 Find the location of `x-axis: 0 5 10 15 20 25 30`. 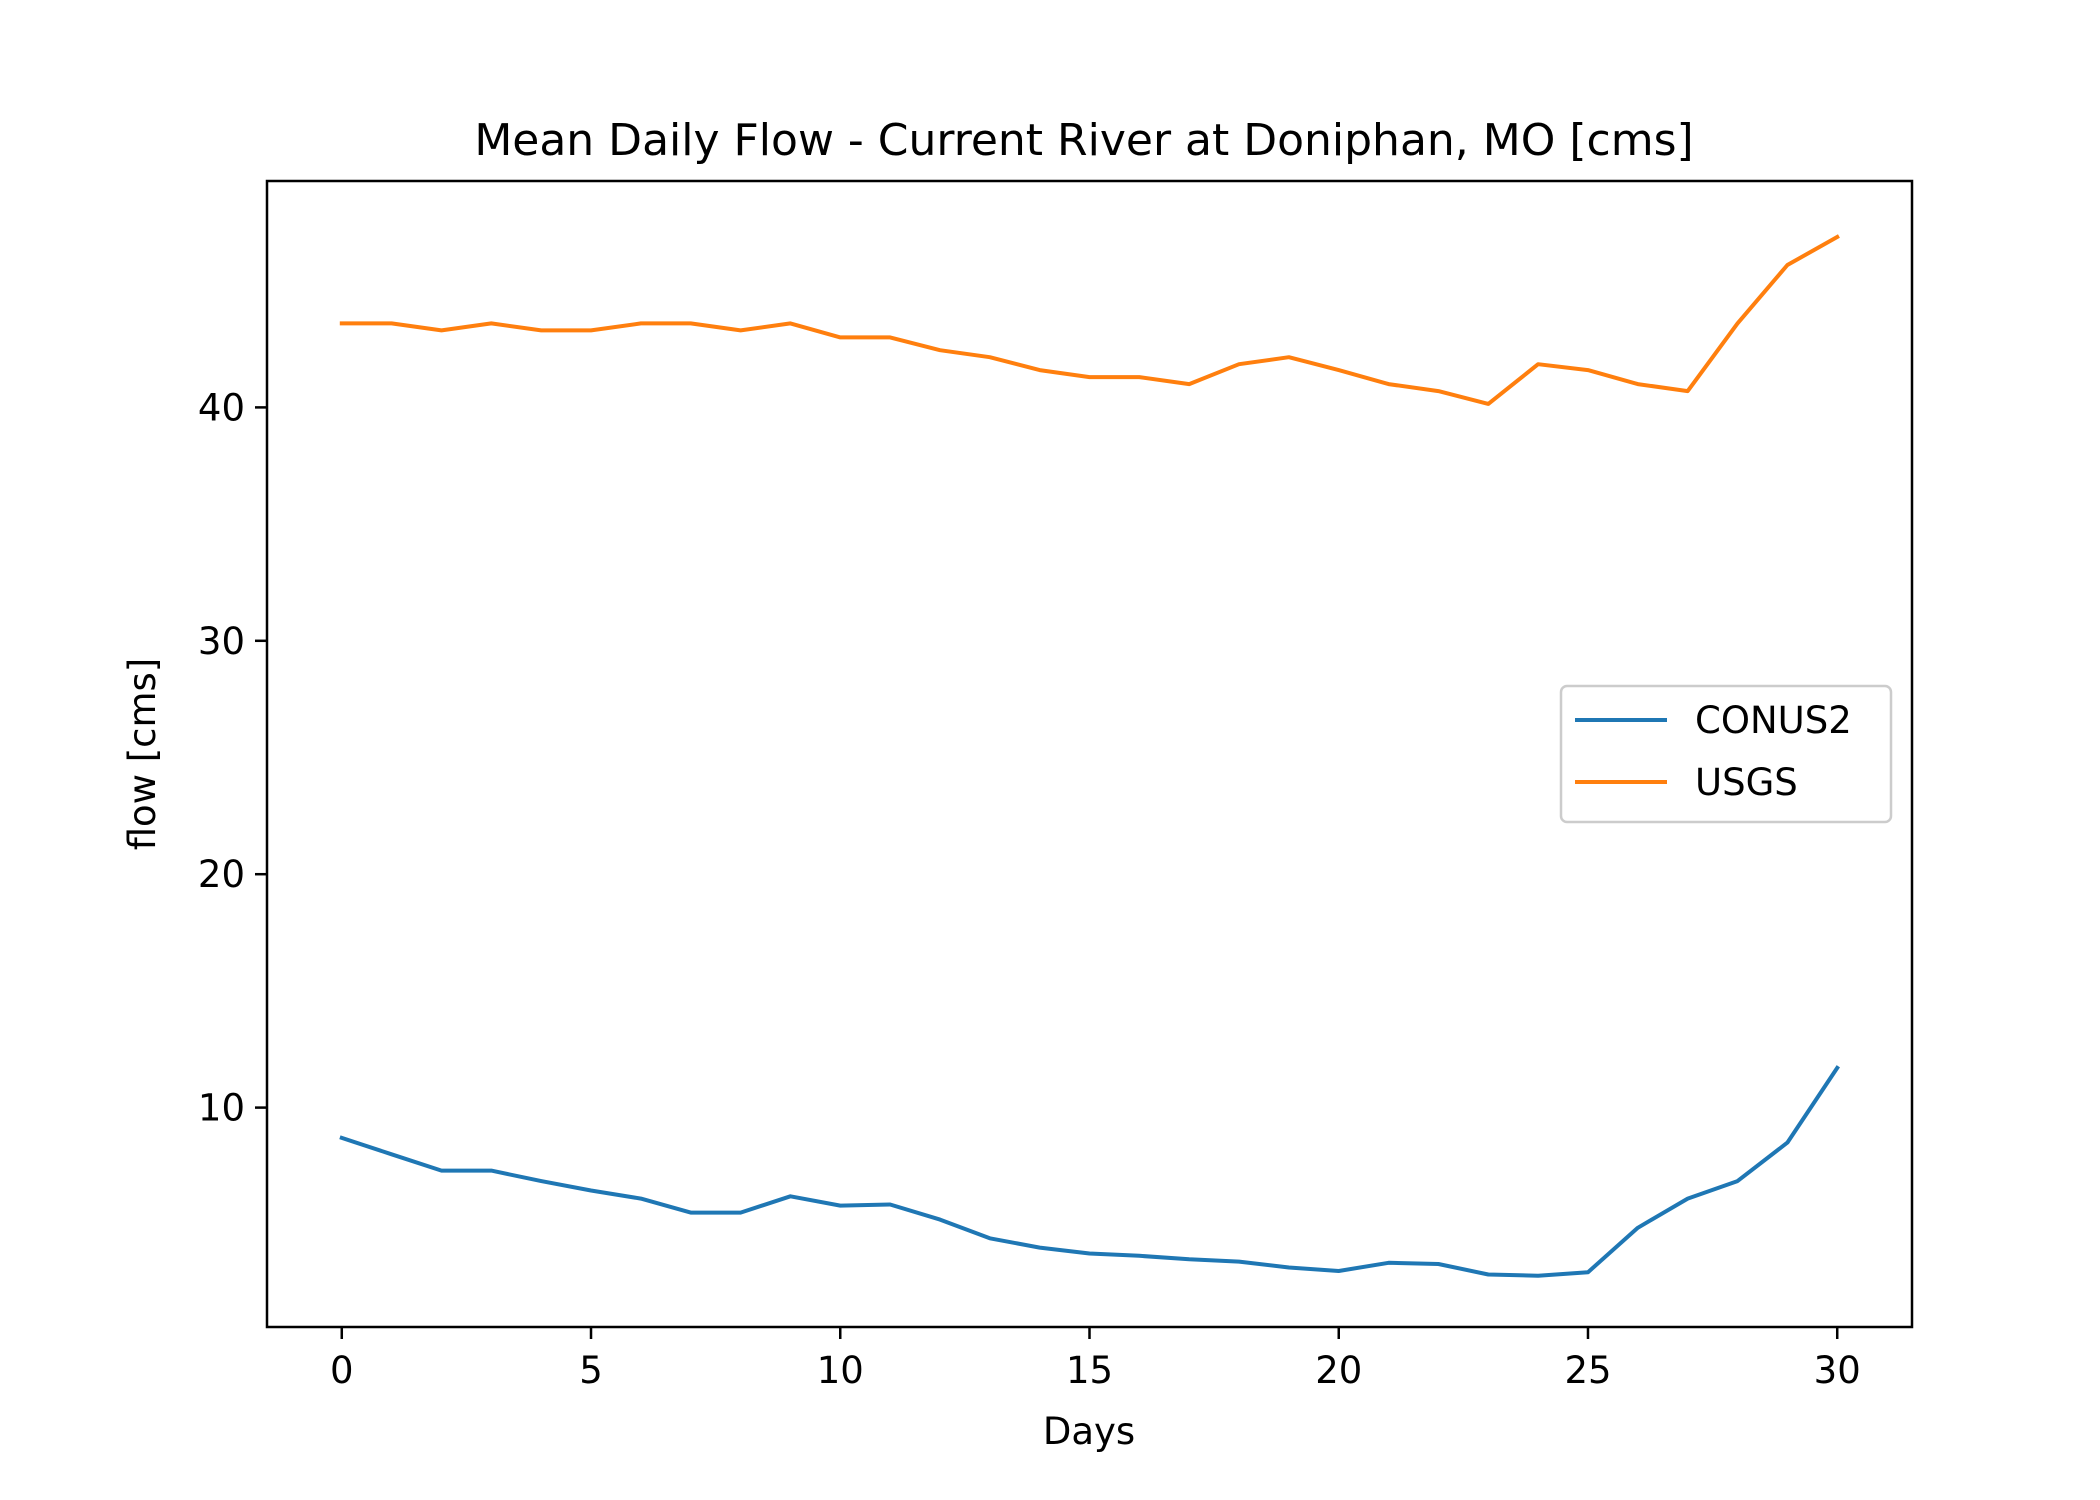

x-axis: 0 5 10 15 20 25 30 is located at coordinates (1095, 1359).